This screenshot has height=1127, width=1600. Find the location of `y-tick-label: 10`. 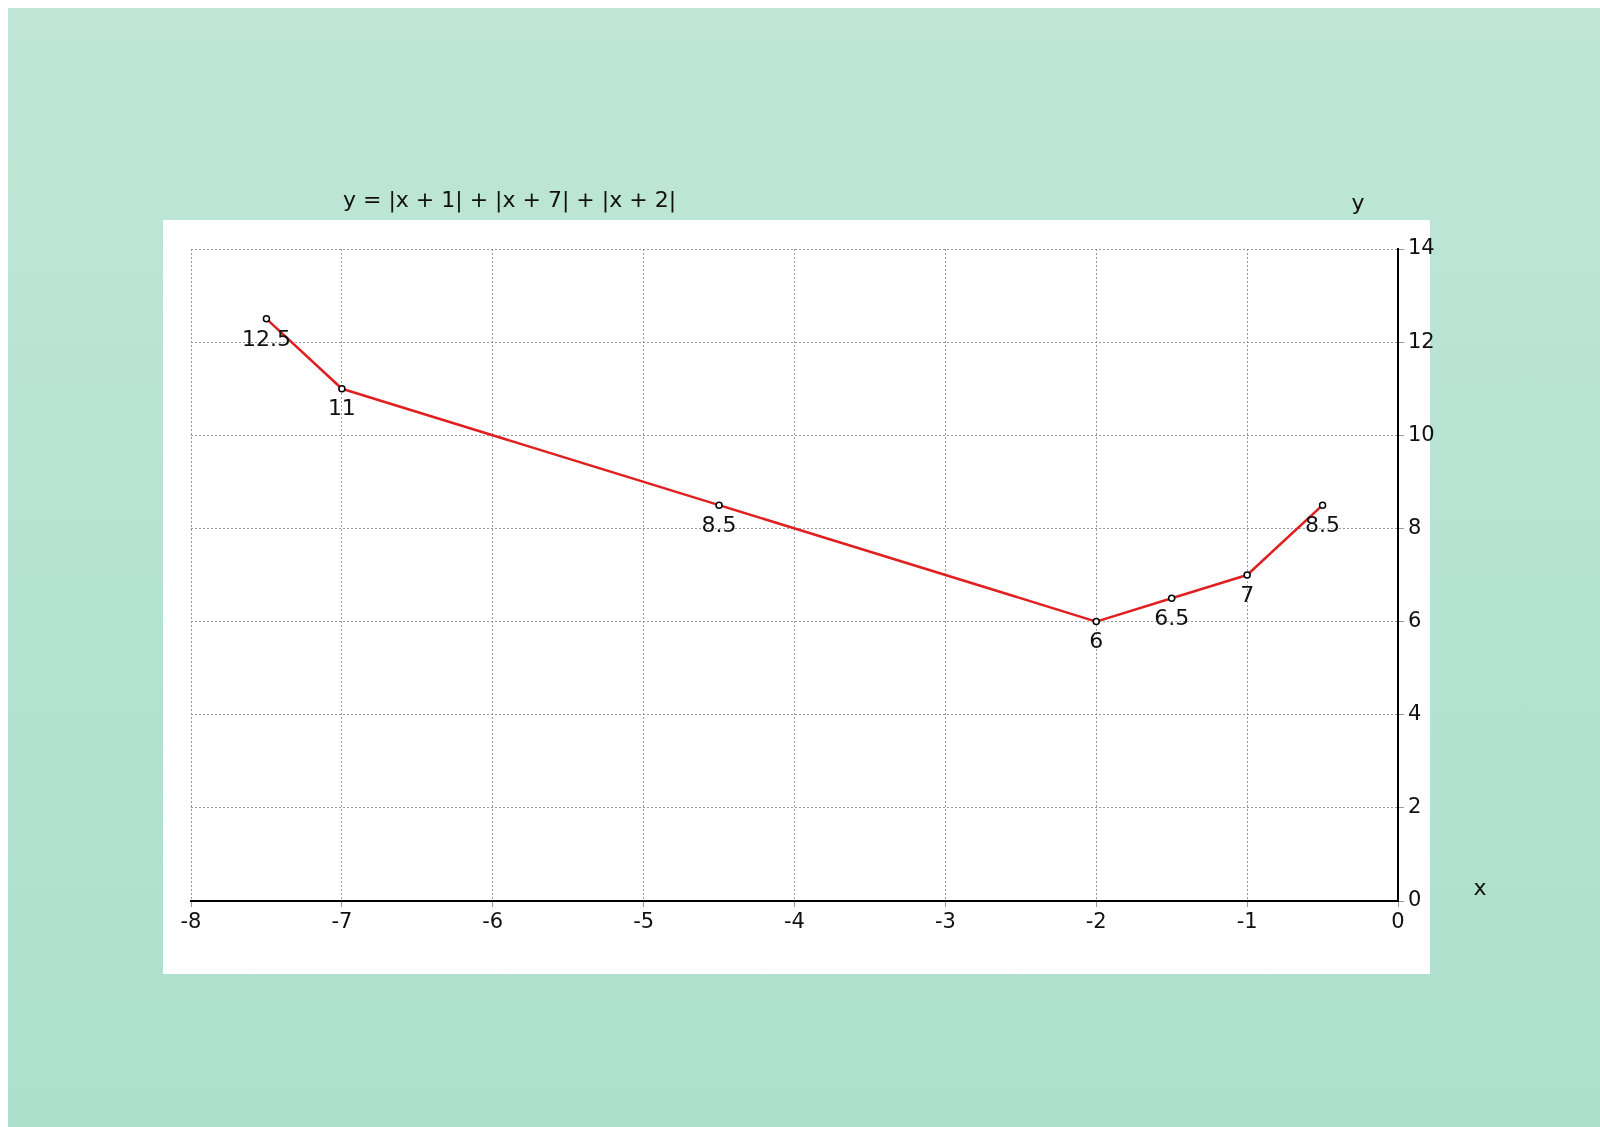

y-tick-label: 10 is located at coordinates (1421, 433).